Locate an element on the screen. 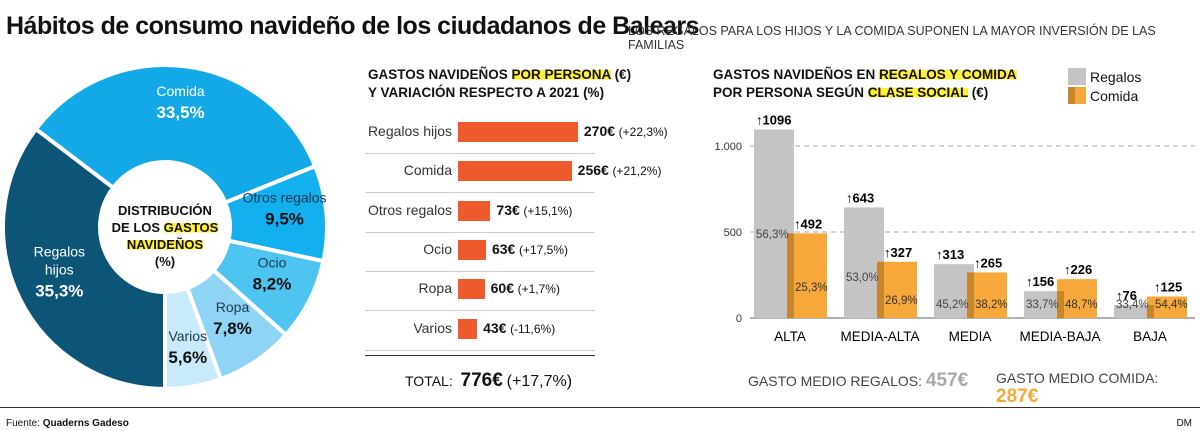 This screenshot has width=1200, height=431. title-highlight: REGALOS Y COMIDA is located at coordinates (948, 74).